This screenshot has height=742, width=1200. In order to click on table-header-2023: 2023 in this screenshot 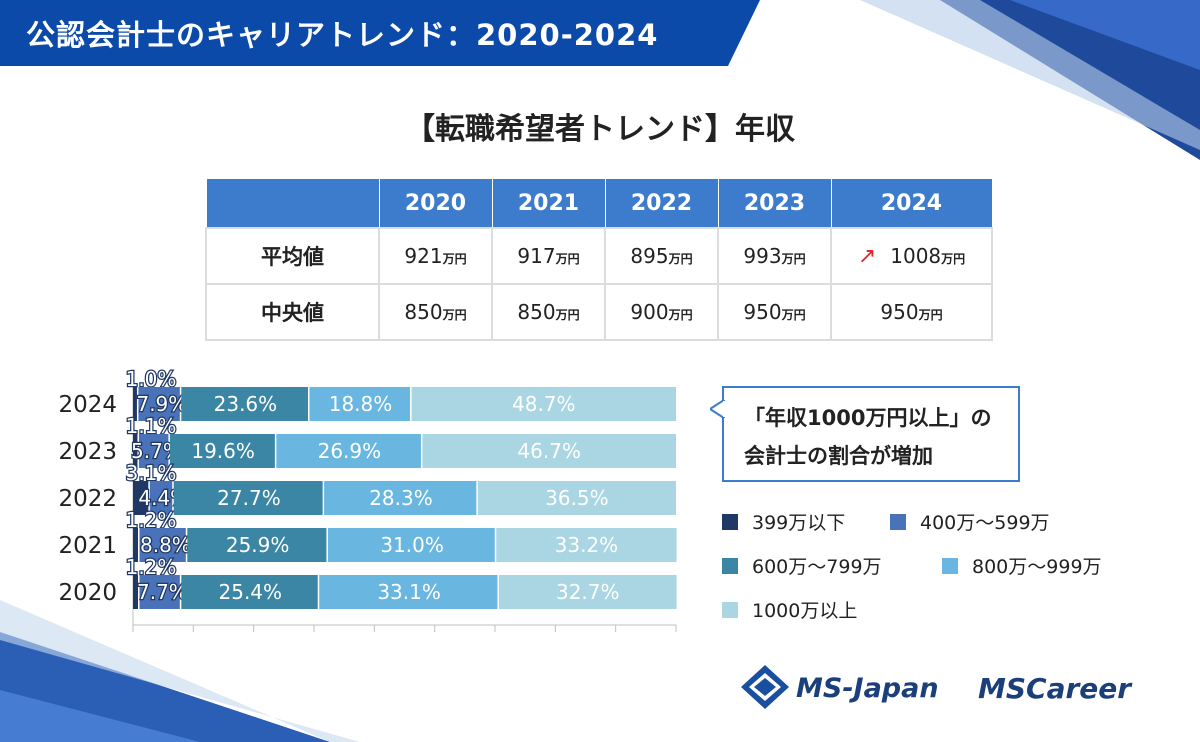, I will do `click(774, 203)`.